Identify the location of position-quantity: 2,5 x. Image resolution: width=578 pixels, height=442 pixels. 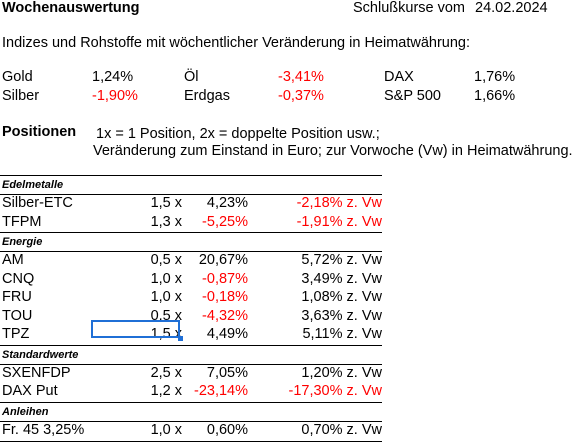
(166, 372).